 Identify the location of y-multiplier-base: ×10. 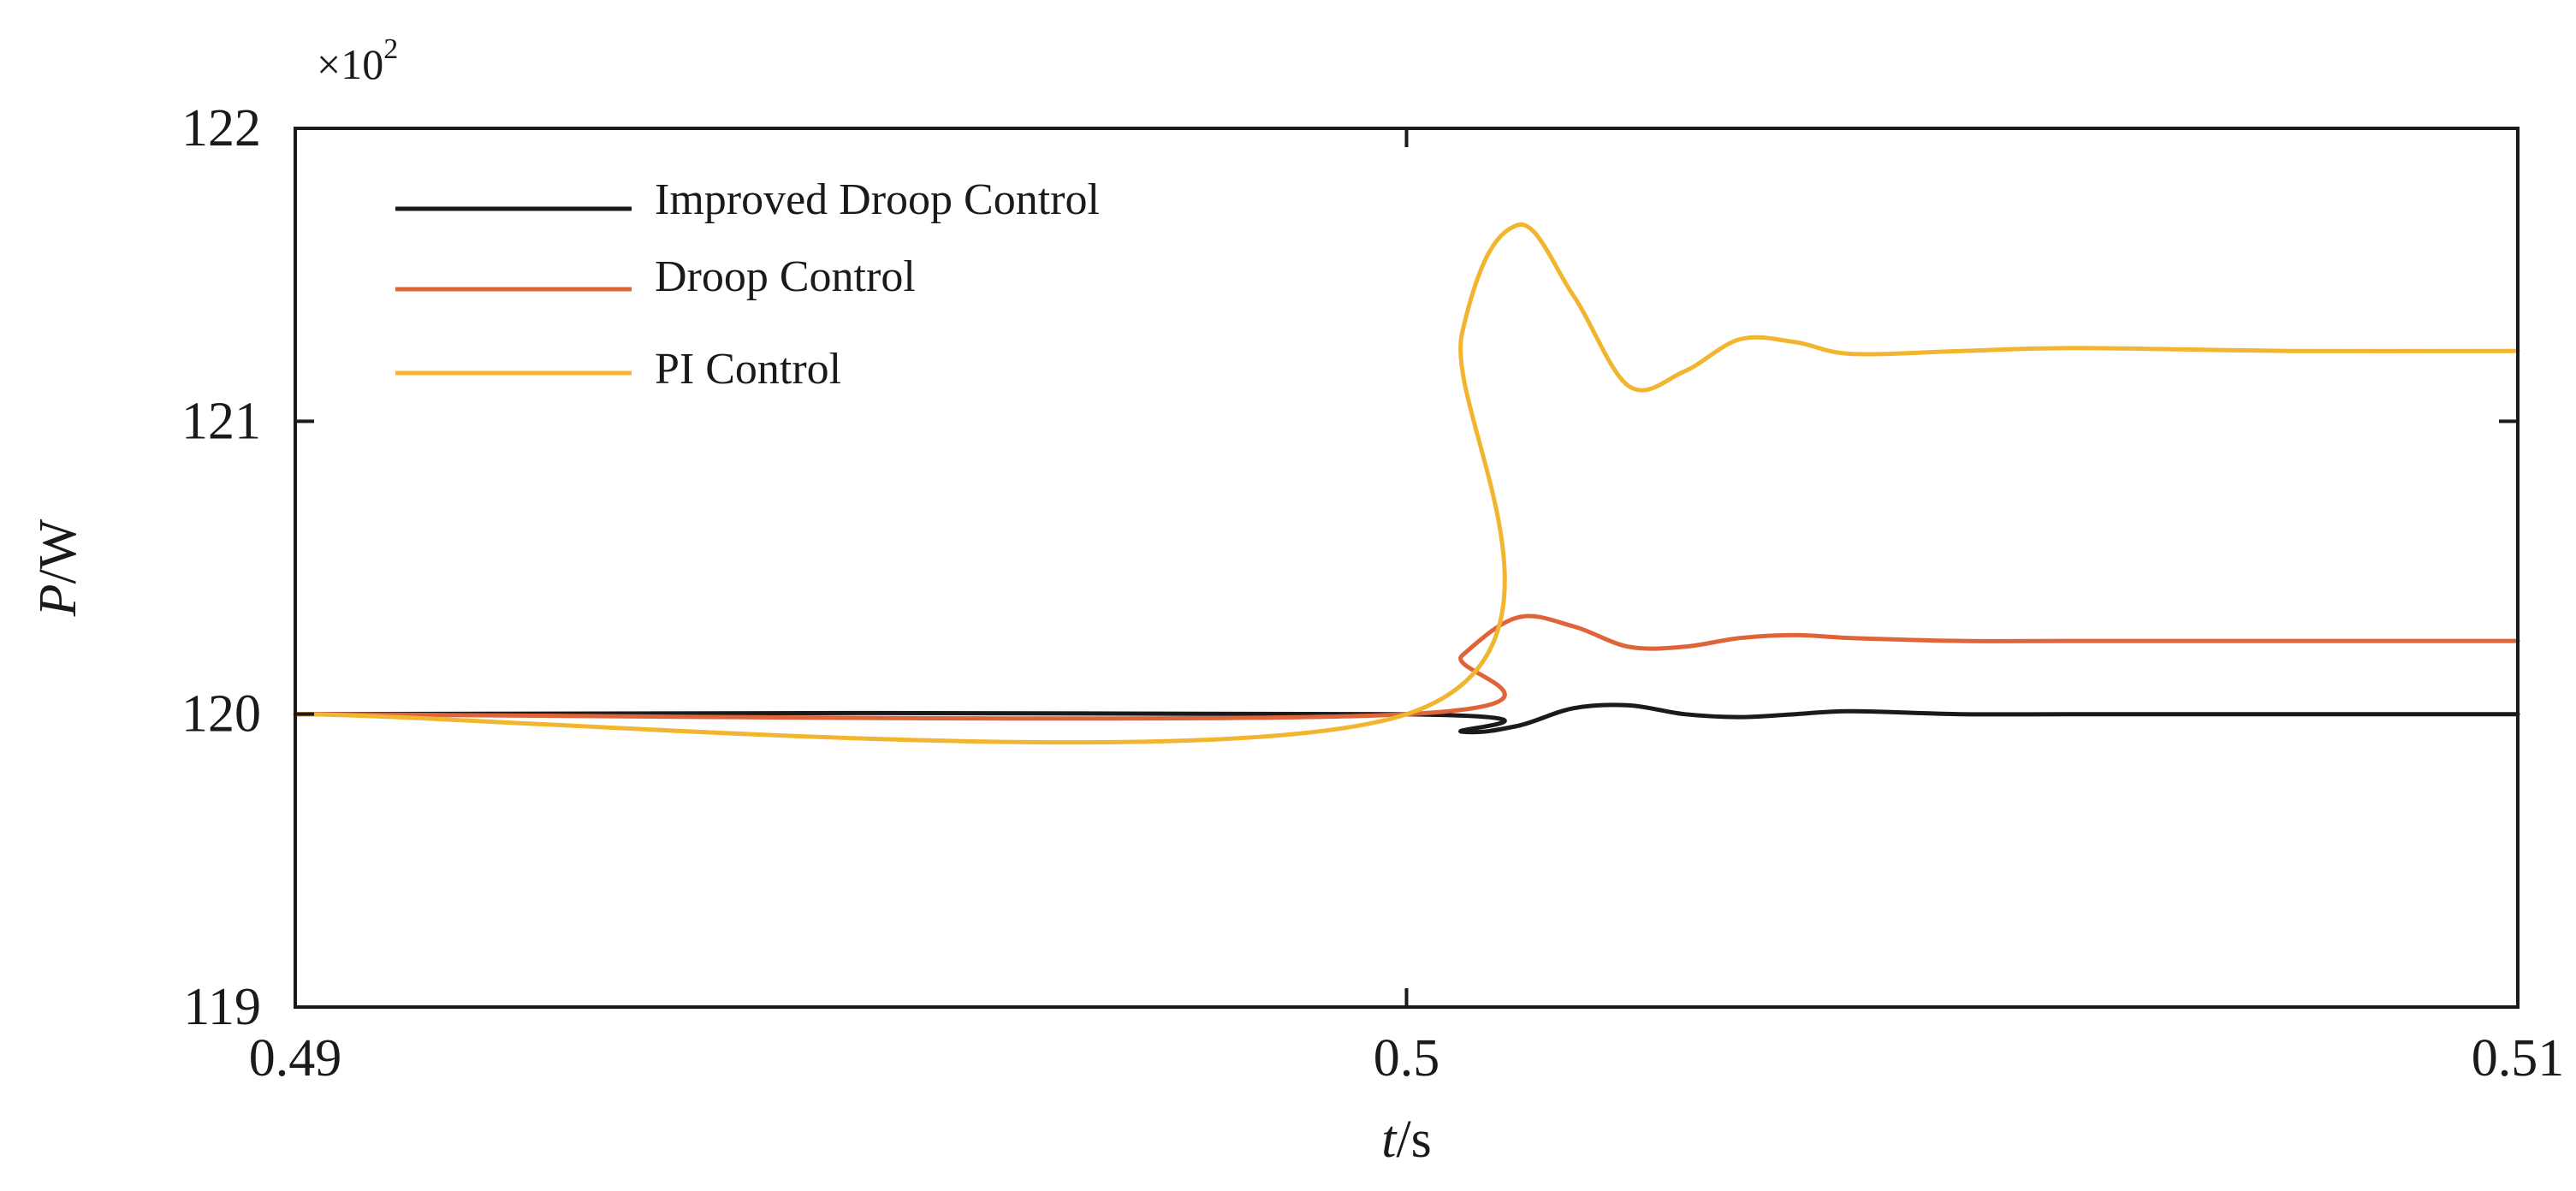
(350, 64).